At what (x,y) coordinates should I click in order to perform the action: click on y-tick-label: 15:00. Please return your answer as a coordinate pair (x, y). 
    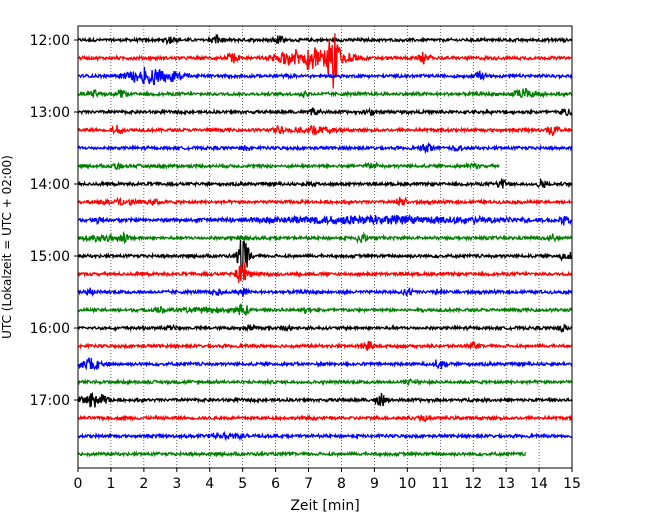
    Looking at the image, I should click on (50, 257).